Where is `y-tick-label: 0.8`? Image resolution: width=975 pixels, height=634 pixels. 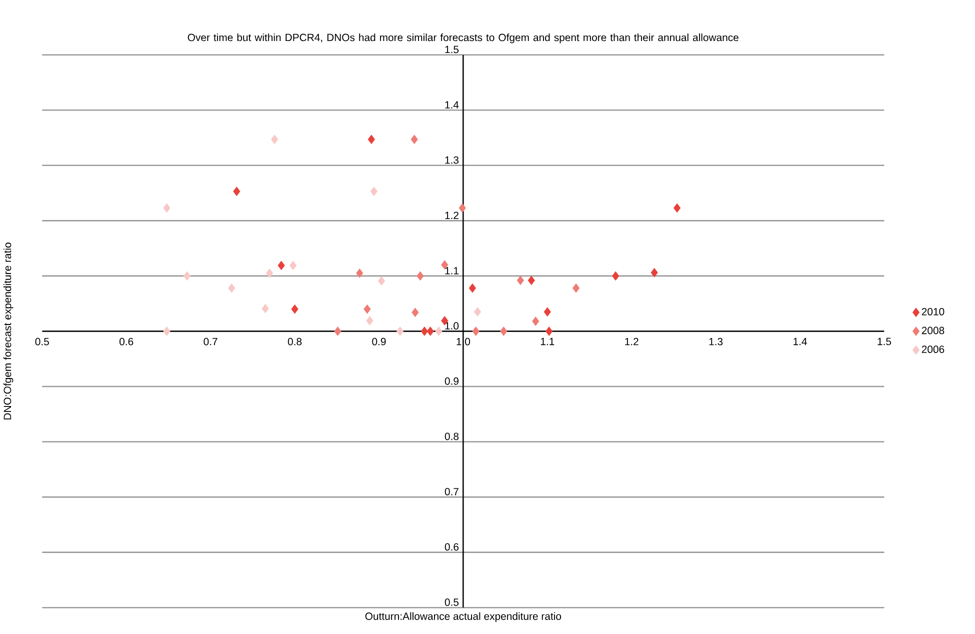 y-tick-label: 0.8 is located at coordinates (451, 436).